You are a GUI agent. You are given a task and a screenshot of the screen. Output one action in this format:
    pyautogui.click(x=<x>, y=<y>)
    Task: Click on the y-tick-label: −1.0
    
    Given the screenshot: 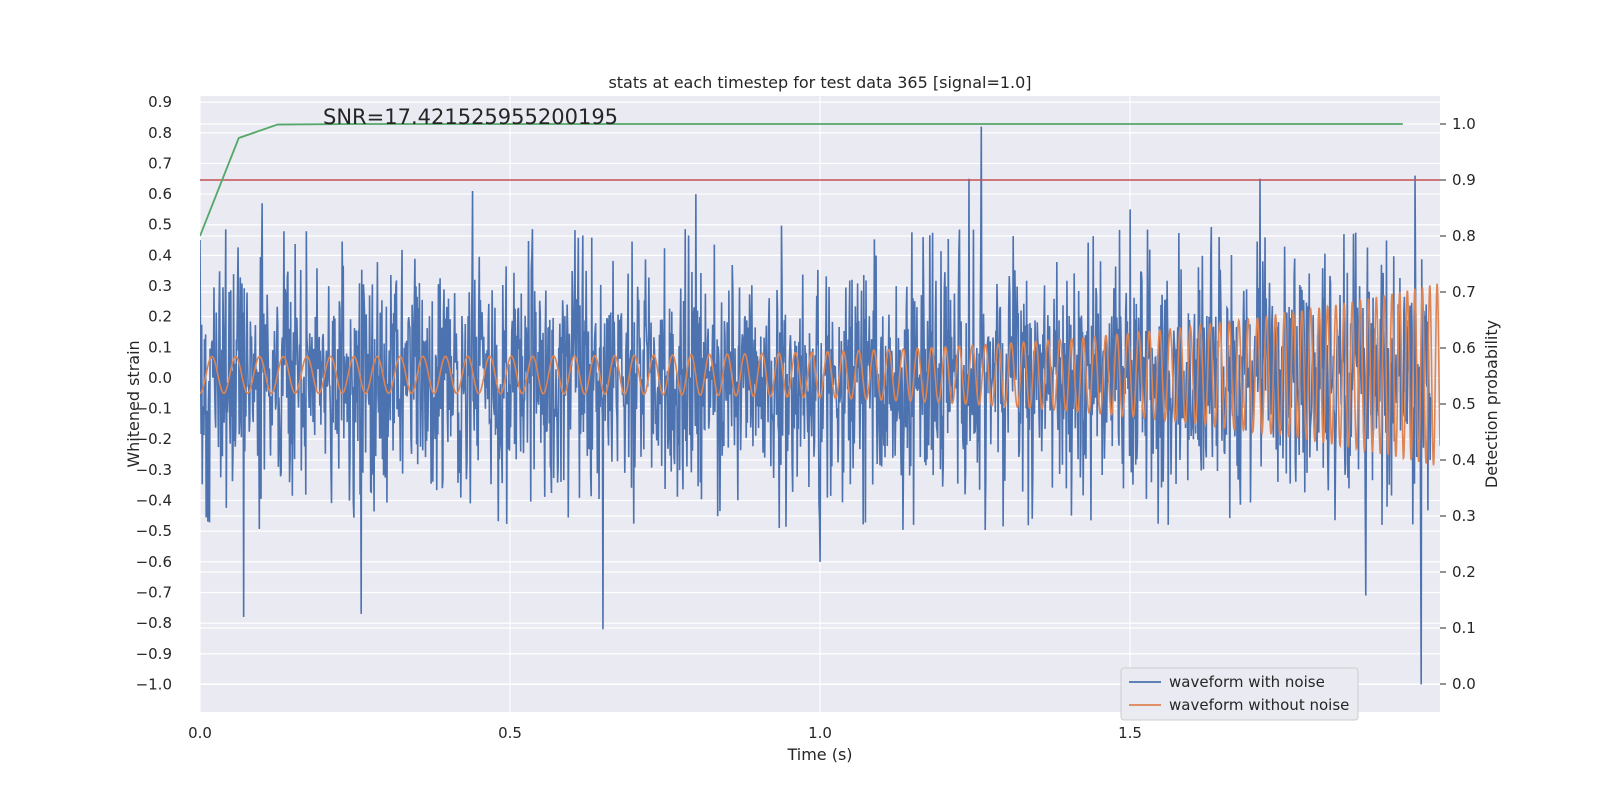 What is the action you would take?
    pyautogui.click(x=154, y=684)
    